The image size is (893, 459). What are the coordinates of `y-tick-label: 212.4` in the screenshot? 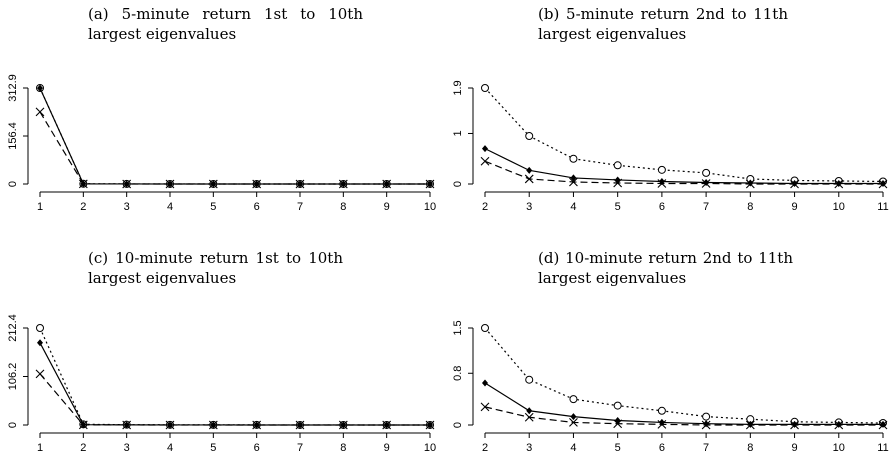 It's located at (13, 328).